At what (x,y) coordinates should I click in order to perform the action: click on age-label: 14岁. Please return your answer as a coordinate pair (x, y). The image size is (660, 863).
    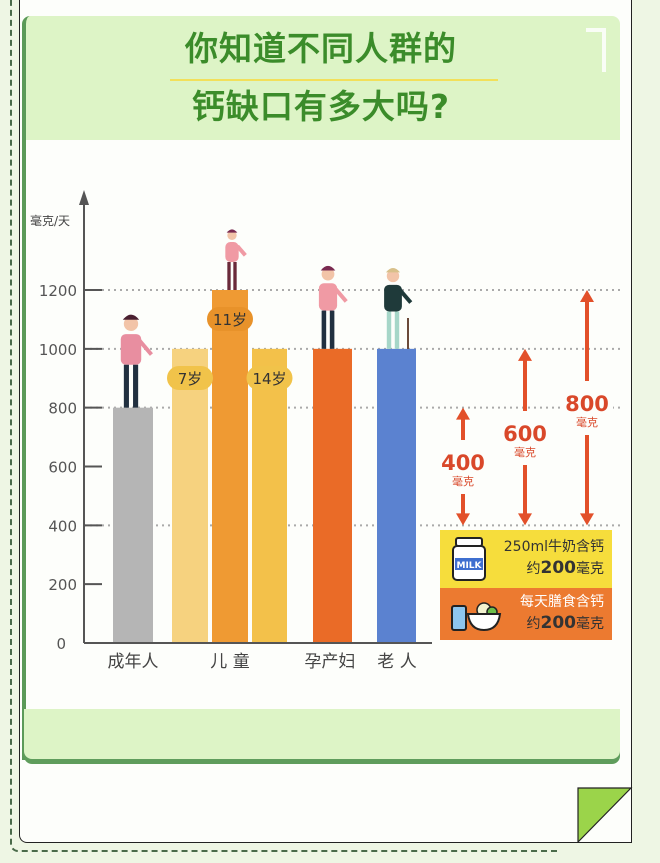
    Looking at the image, I should click on (269, 379).